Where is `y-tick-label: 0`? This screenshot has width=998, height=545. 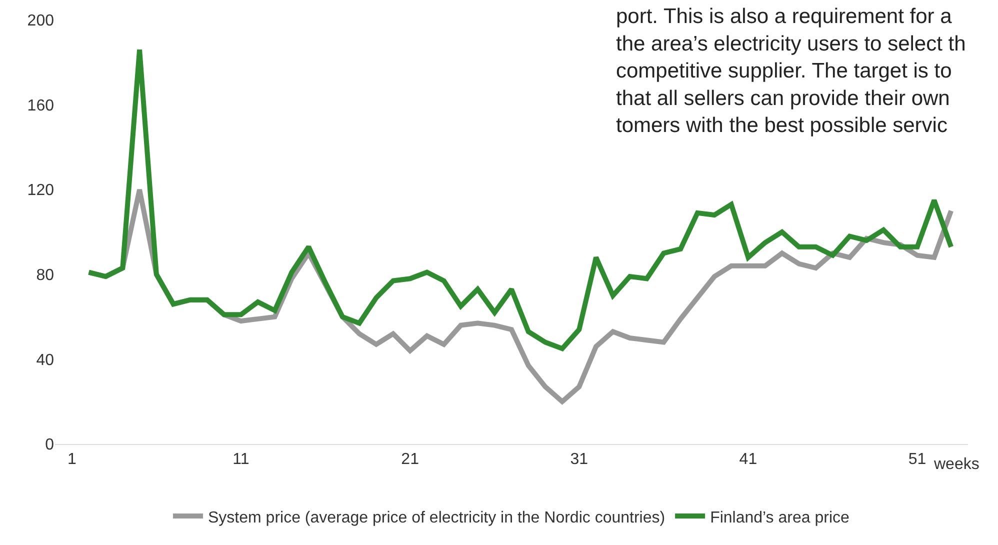 y-tick-label: 0 is located at coordinates (49, 445).